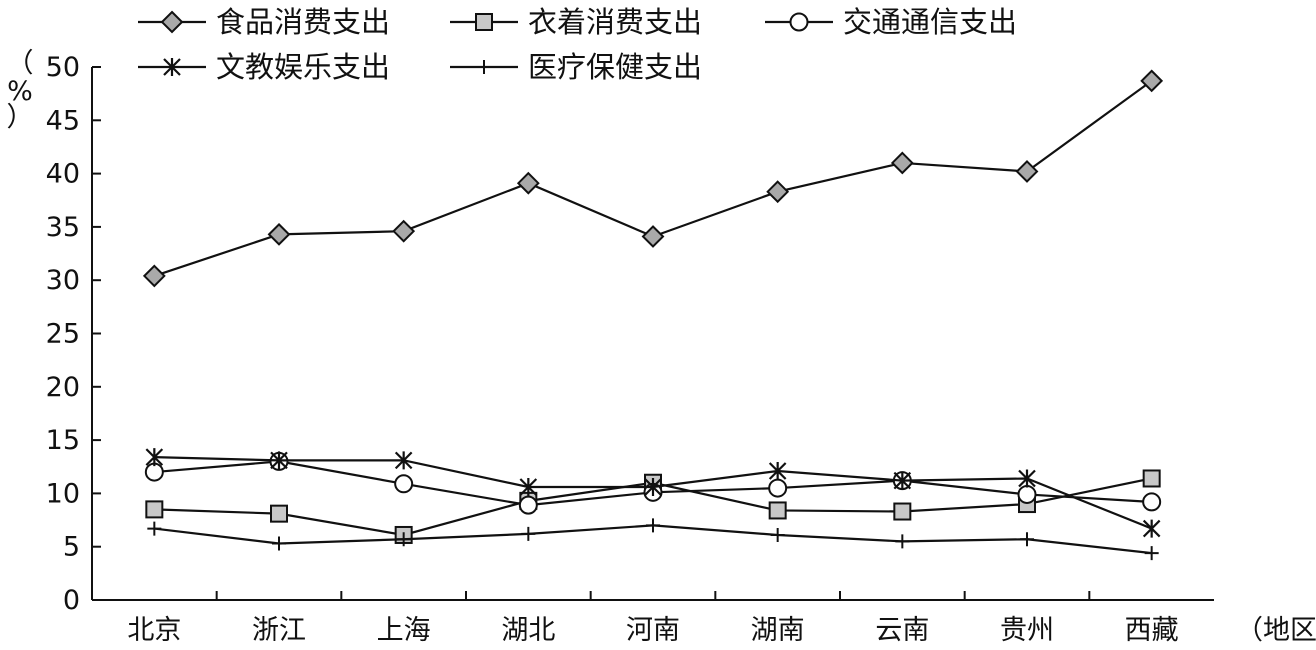 This screenshot has width=1316, height=650. I want to click on legend-item-2: 交通通信支出, so click(891, 22).